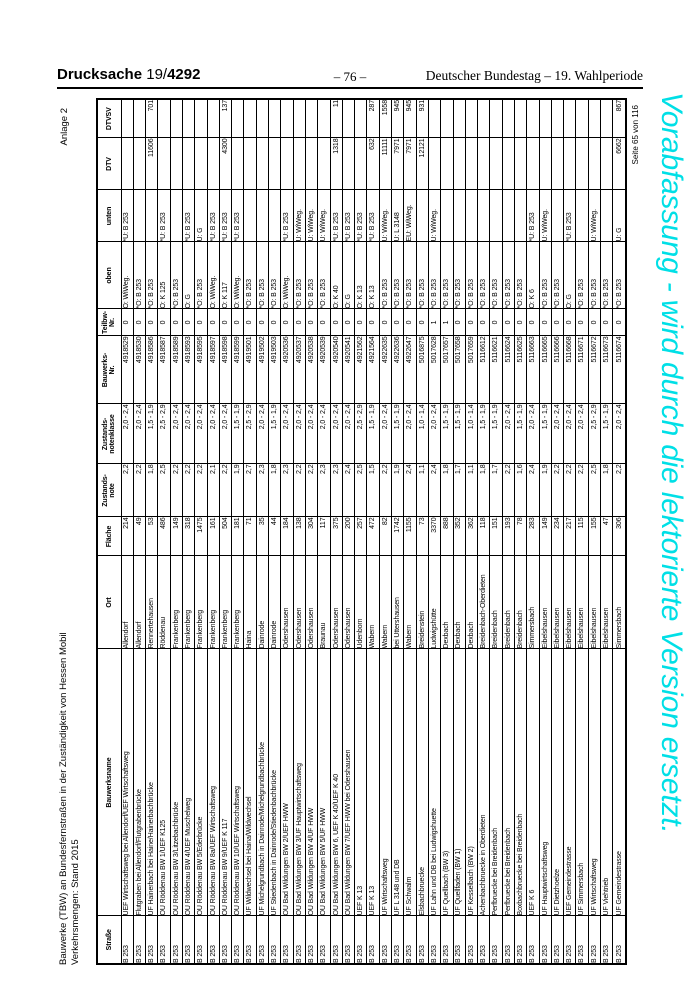  I want to click on column-header: Bauwerks- Nr., so click(109, 370).